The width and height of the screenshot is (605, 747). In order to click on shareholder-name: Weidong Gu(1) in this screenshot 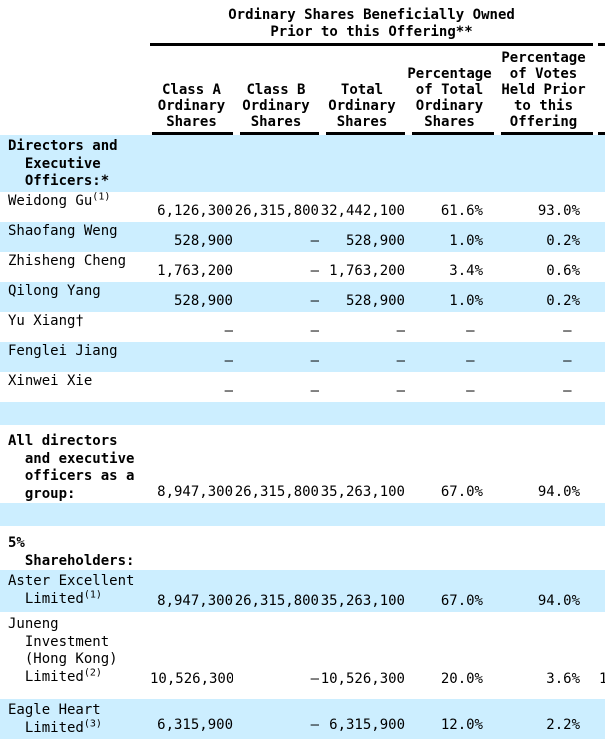, I will do `click(75, 207)`.